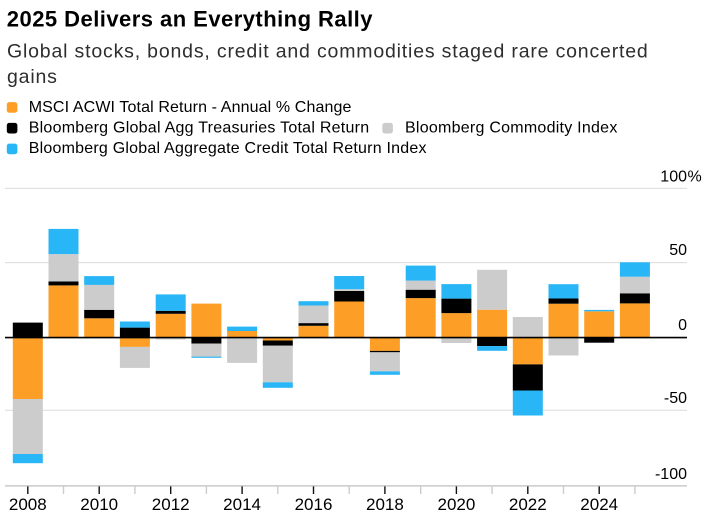 This screenshot has width=711, height=527. Describe the element at coordinates (528, 504) in the screenshot. I see `svg-text: 2022` at that location.